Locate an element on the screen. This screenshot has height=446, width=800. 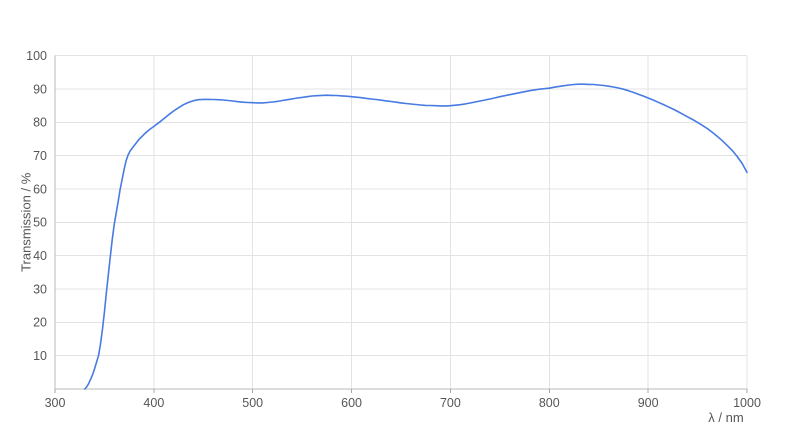
y-tick-label: 80 is located at coordinates (40, 123).